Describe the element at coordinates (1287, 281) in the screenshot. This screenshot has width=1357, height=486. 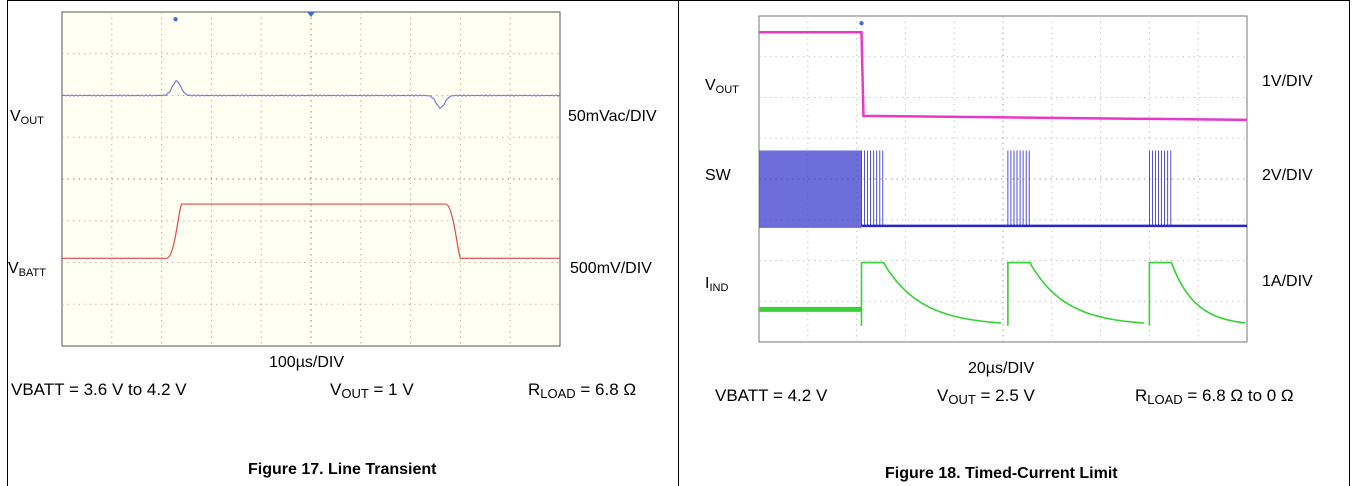
I see `channel-scale-iind: 1A/DIV` at that location.